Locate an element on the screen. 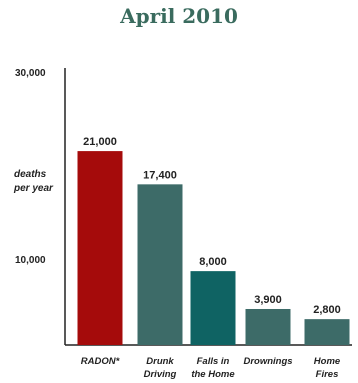 This screenshot has width=358, height=383. category-label-2-line1: Drunk is located at coordinates (160, 361).